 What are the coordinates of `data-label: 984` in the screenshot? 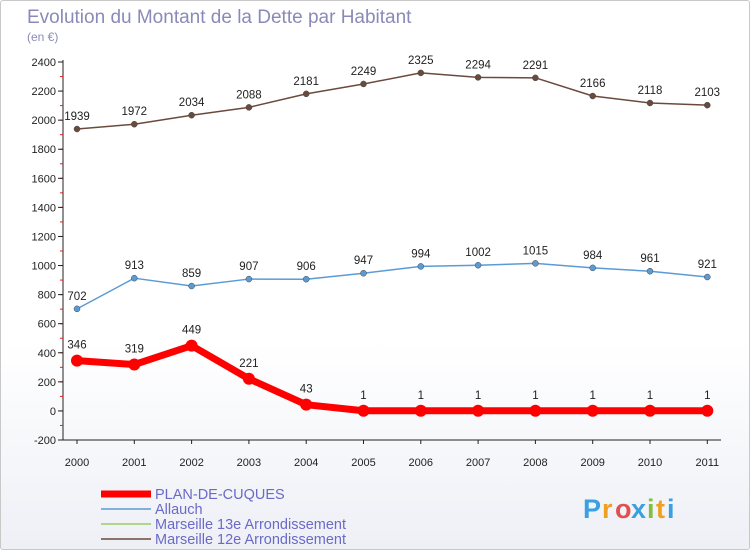 It's located at (593, 256).